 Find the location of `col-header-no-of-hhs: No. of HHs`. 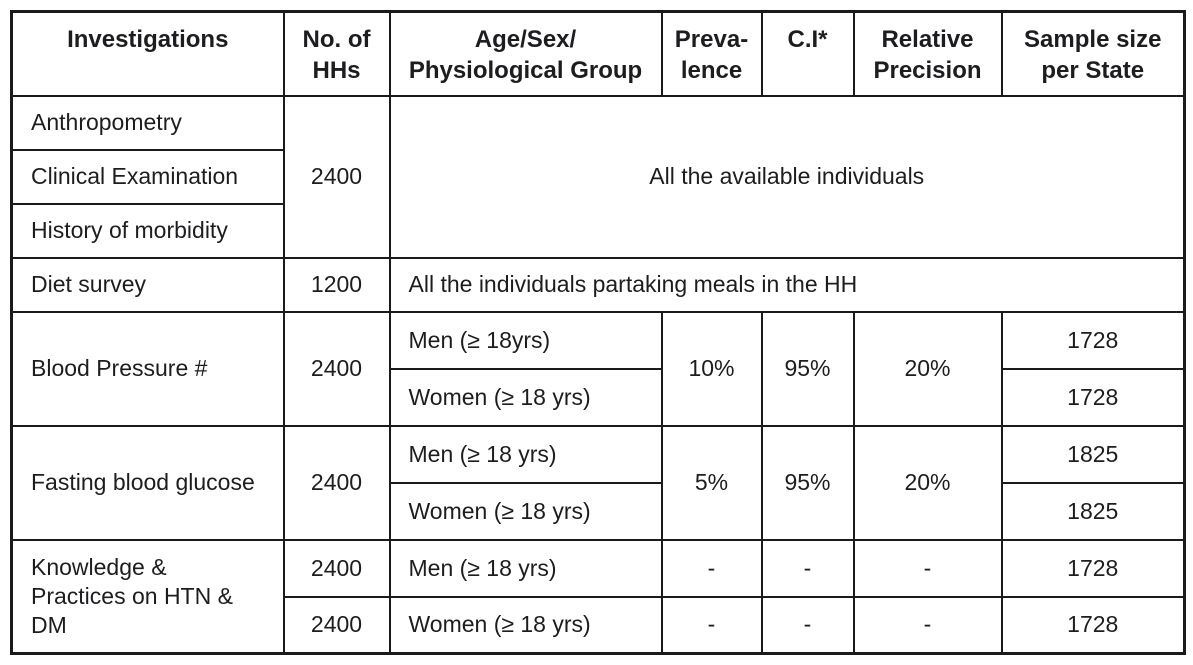

col-header-no-of-hhs: No. of HHs is located at coordinates (336, 53).